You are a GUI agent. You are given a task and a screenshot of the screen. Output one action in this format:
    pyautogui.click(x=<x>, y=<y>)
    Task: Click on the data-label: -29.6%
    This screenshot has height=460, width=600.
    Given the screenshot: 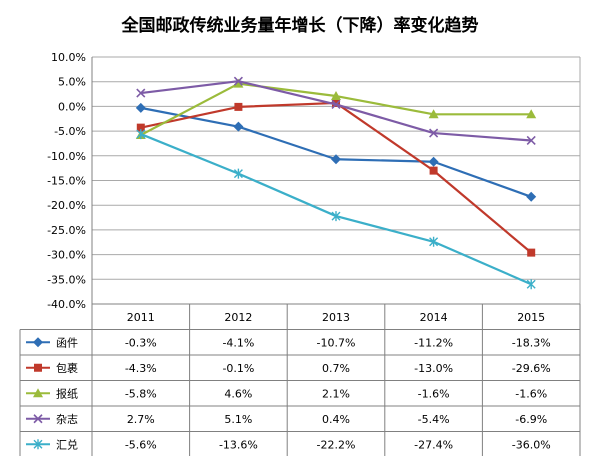 What is the action you would take?
    pyautogui.click(x=531, y=368)
    